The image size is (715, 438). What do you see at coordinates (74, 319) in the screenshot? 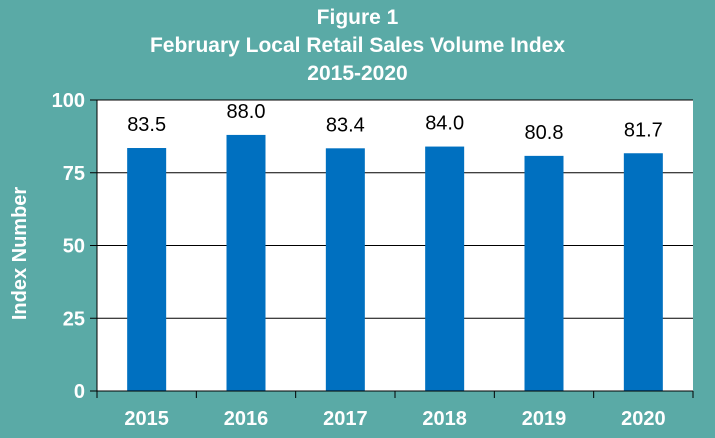
I see `y-tick-label-25: 25` at bounding box center [74, 319].